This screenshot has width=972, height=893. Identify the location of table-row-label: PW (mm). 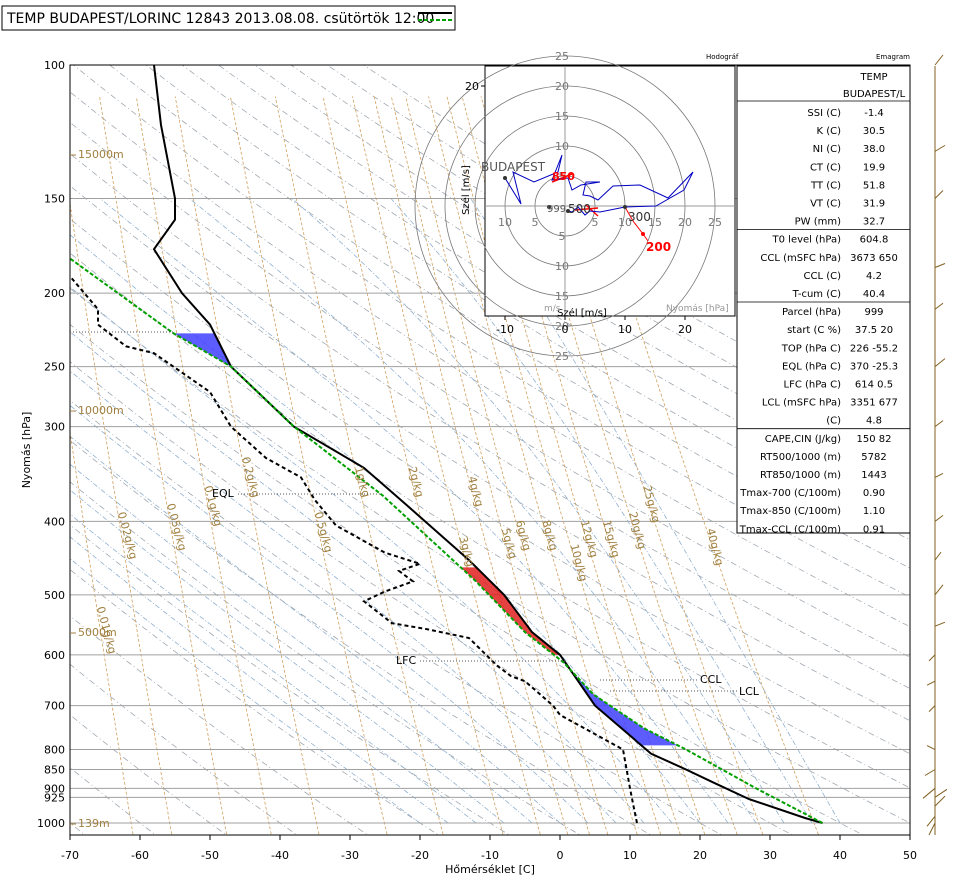
(818, 222).